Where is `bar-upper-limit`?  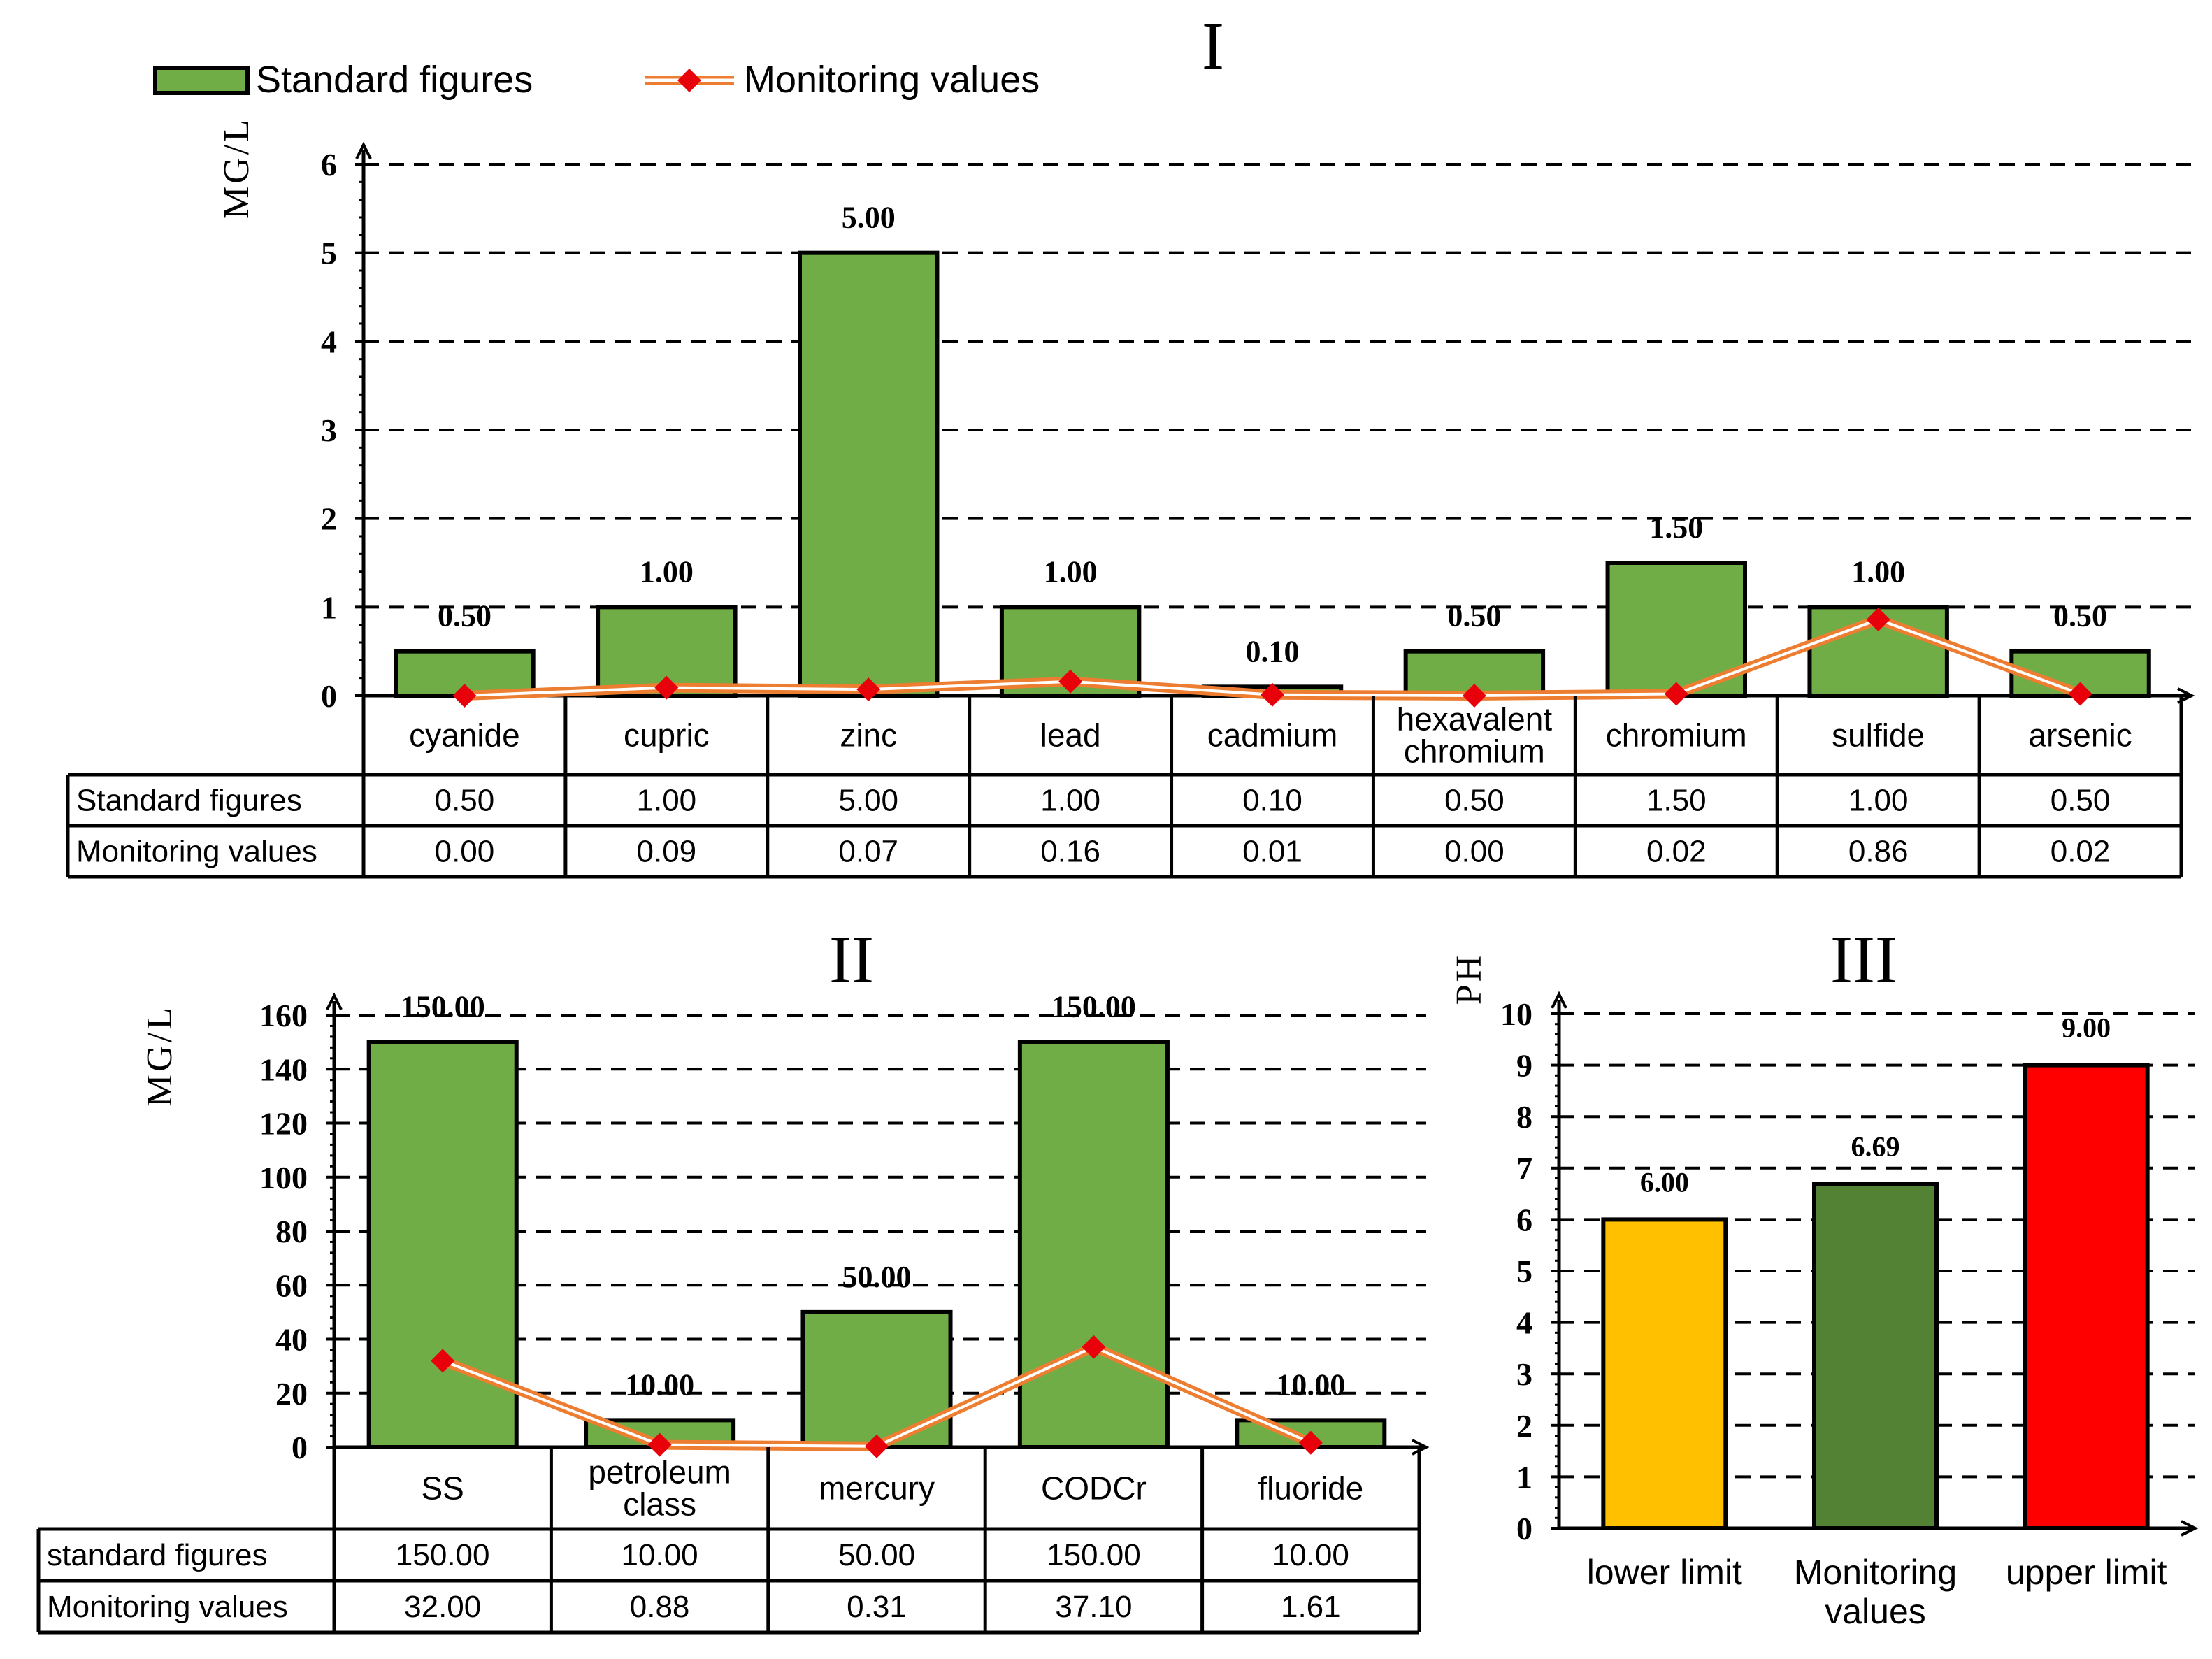 bar-upper-limit is located at coordinates (2086, 1296).